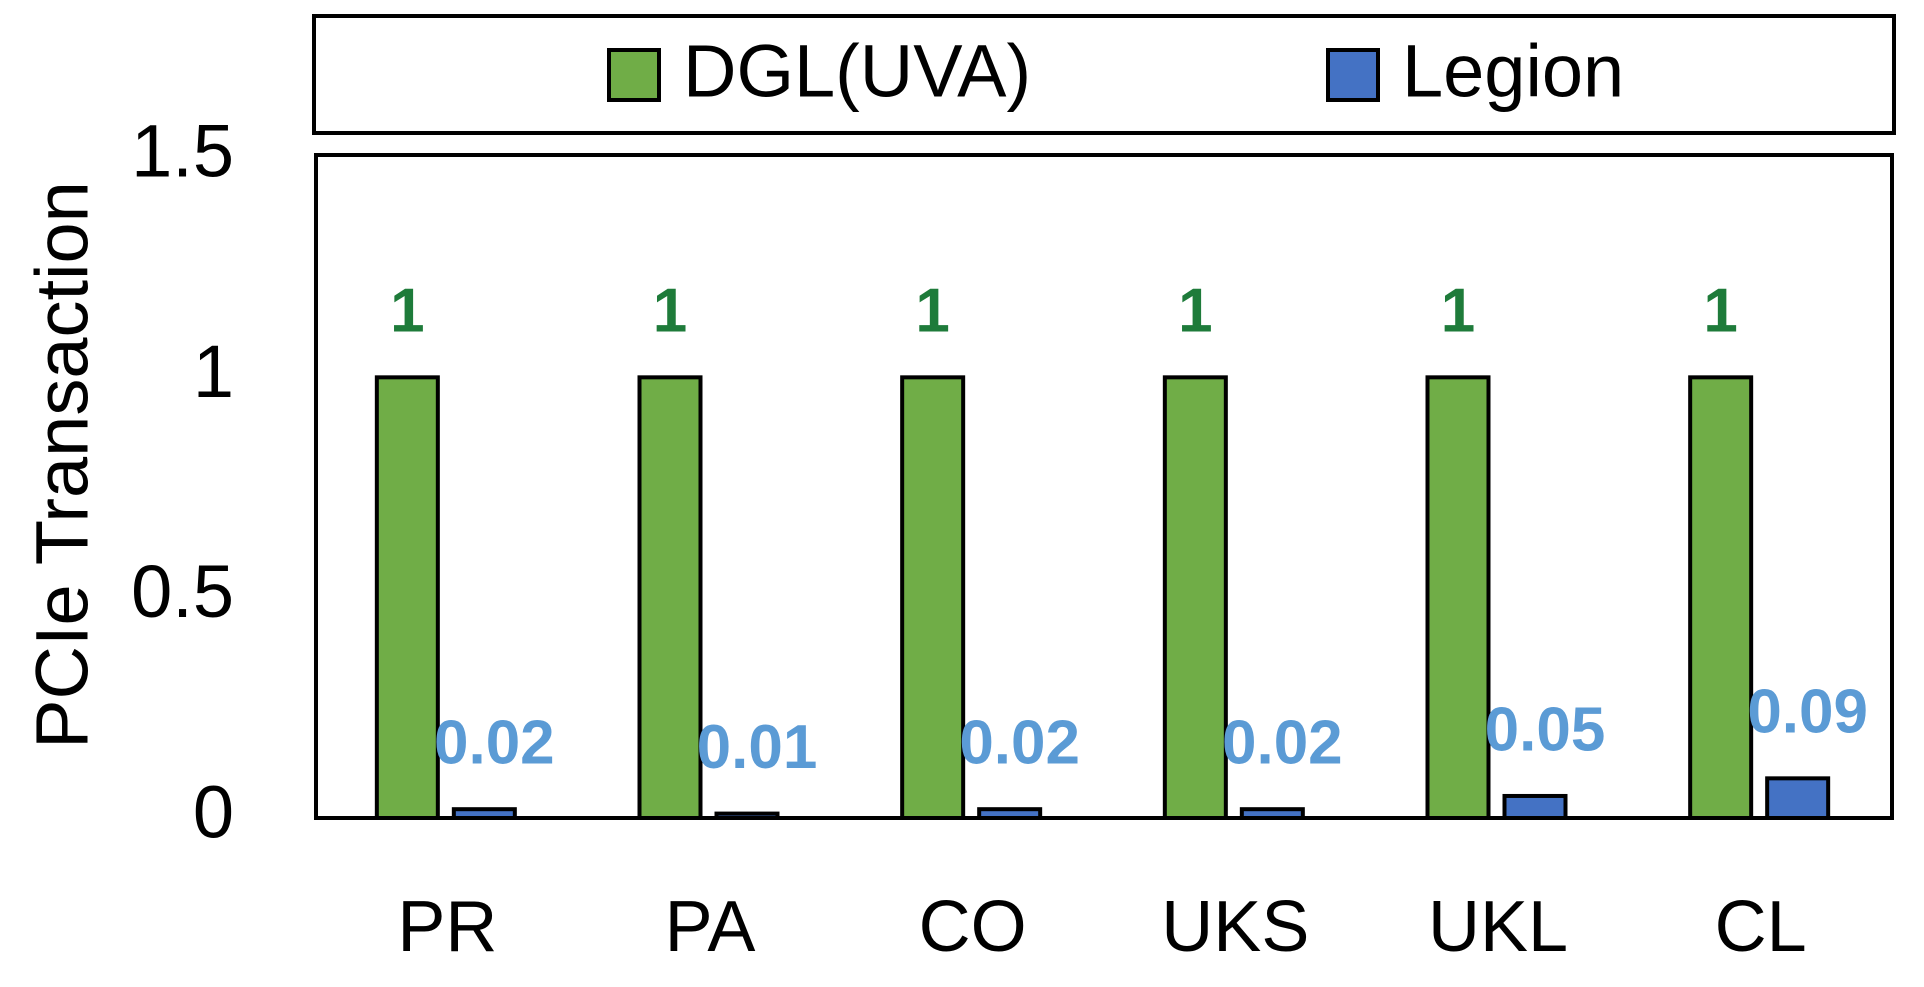  I want to click on y-tick-label: 0, so click(213, 812).